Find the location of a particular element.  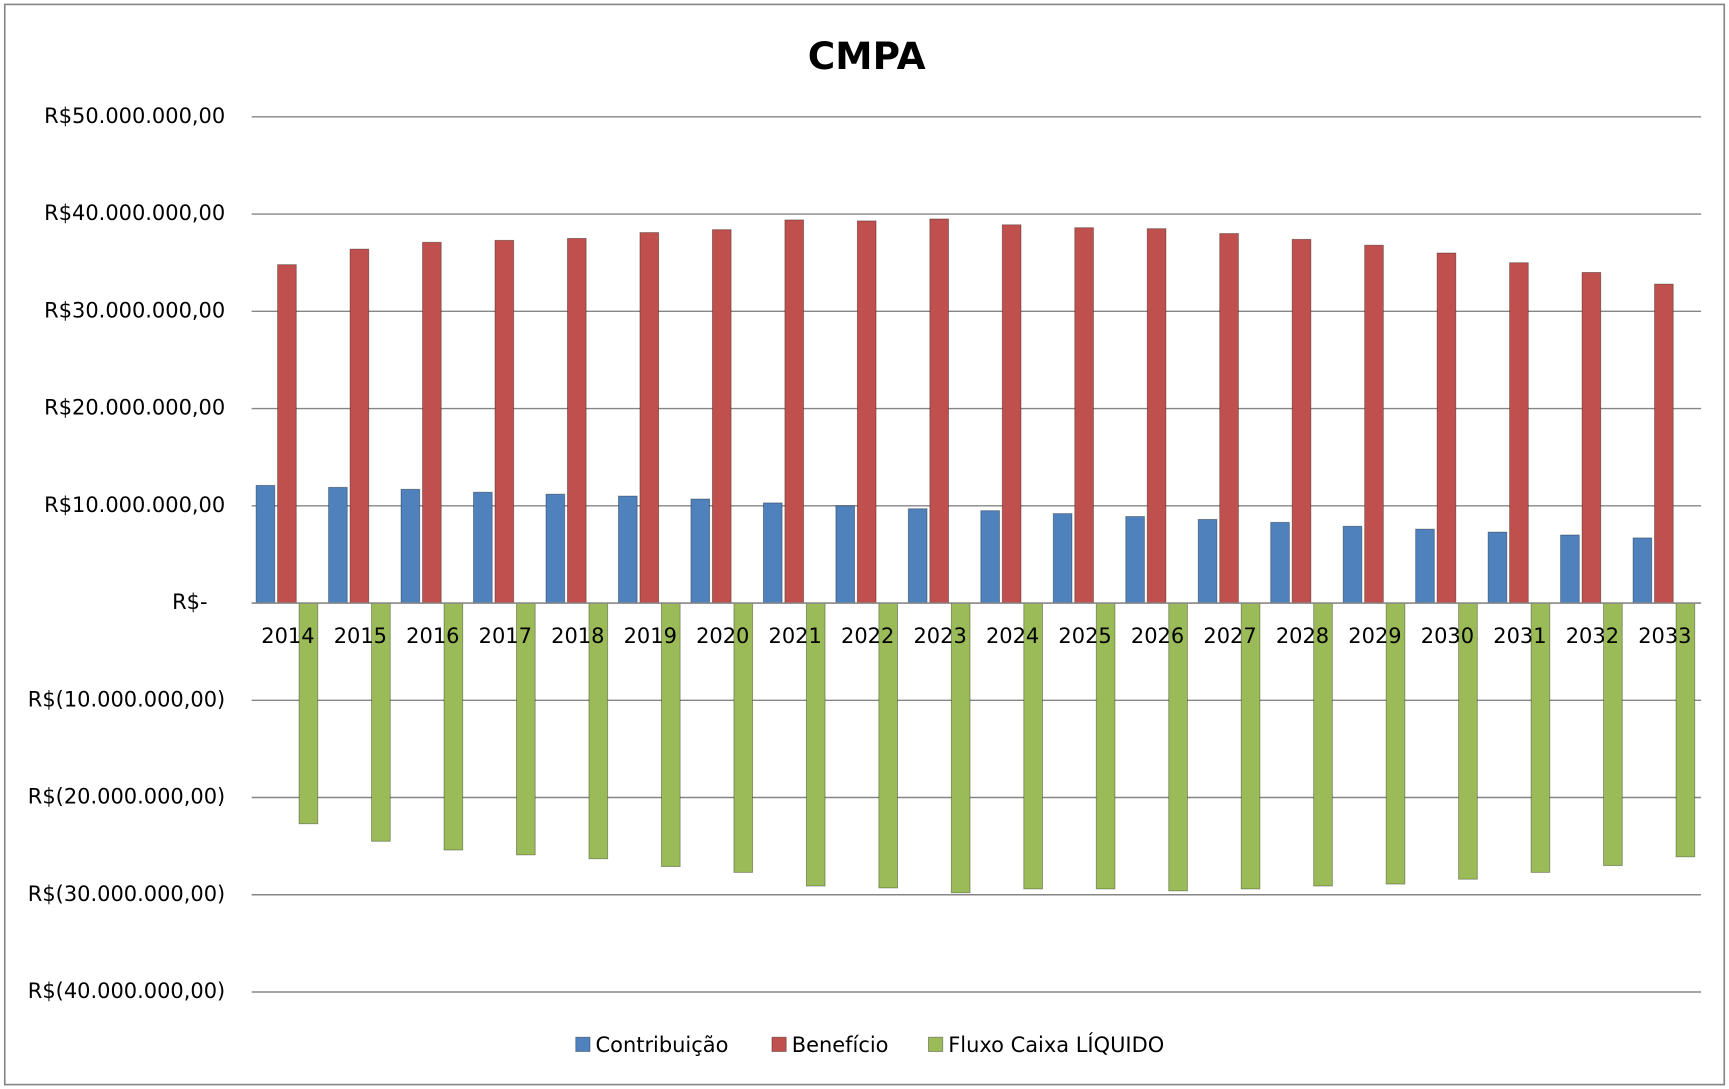

x-tick-label: 2029 is located at coordinates (1374, 636).